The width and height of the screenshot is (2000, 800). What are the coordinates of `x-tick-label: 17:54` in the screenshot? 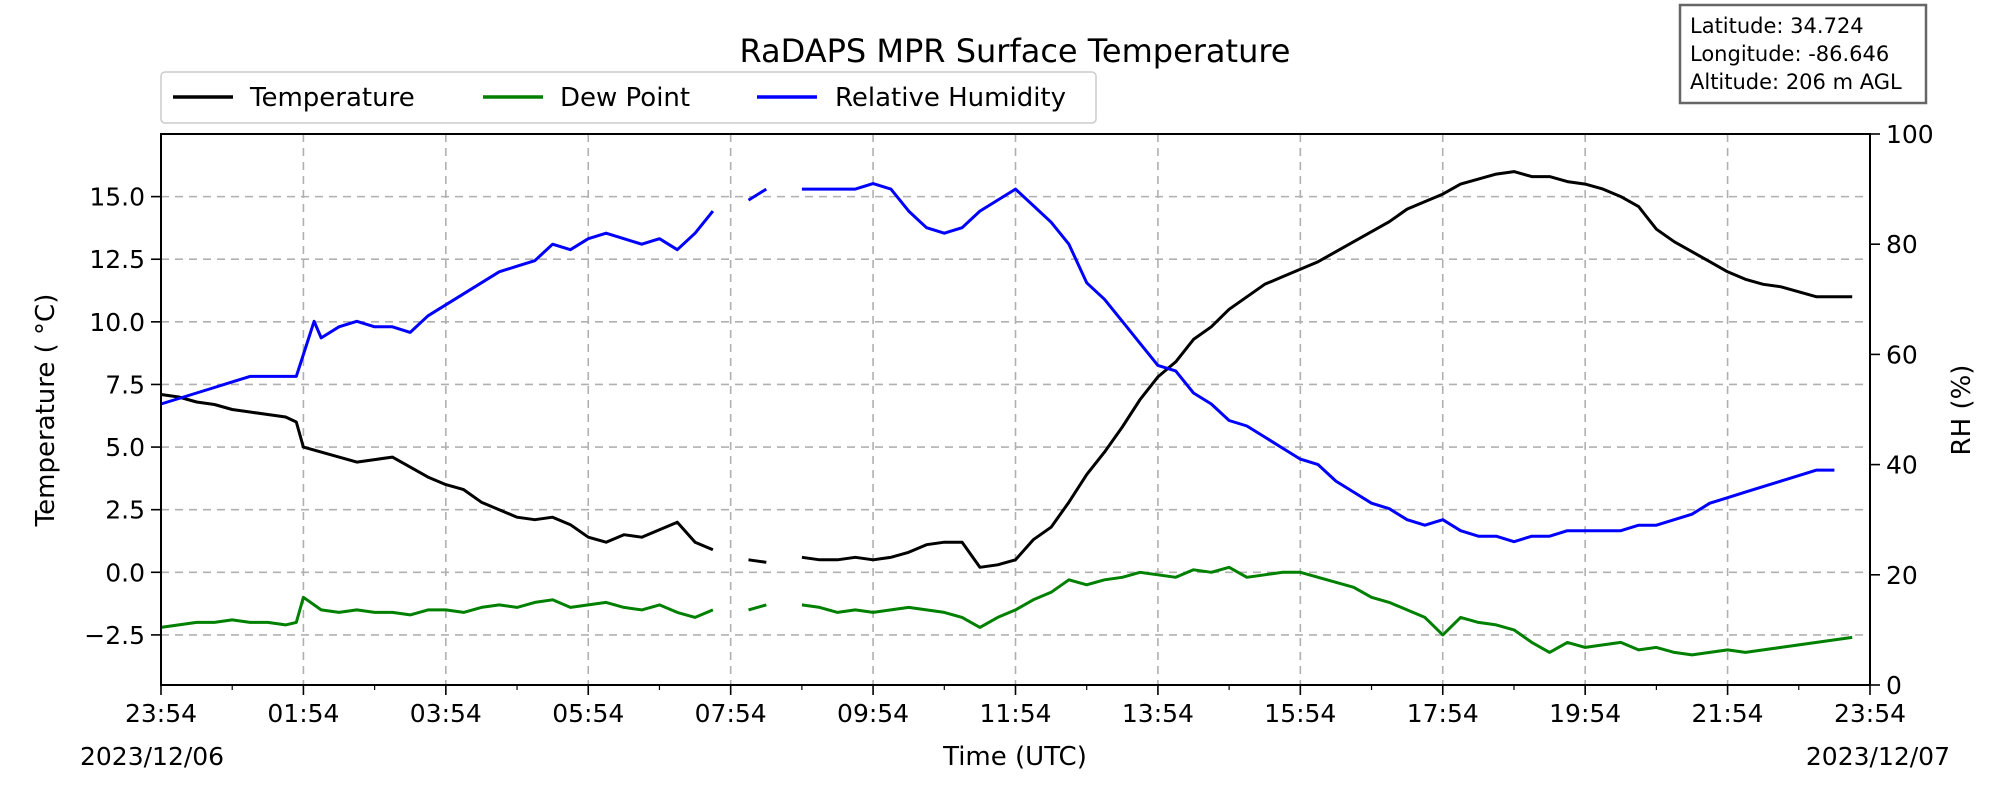 It's located at (1443, 713).